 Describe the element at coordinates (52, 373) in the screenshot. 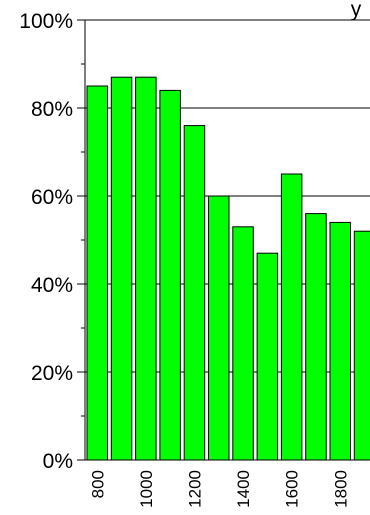

I see `y-tick-label-20: 20%` at that location.